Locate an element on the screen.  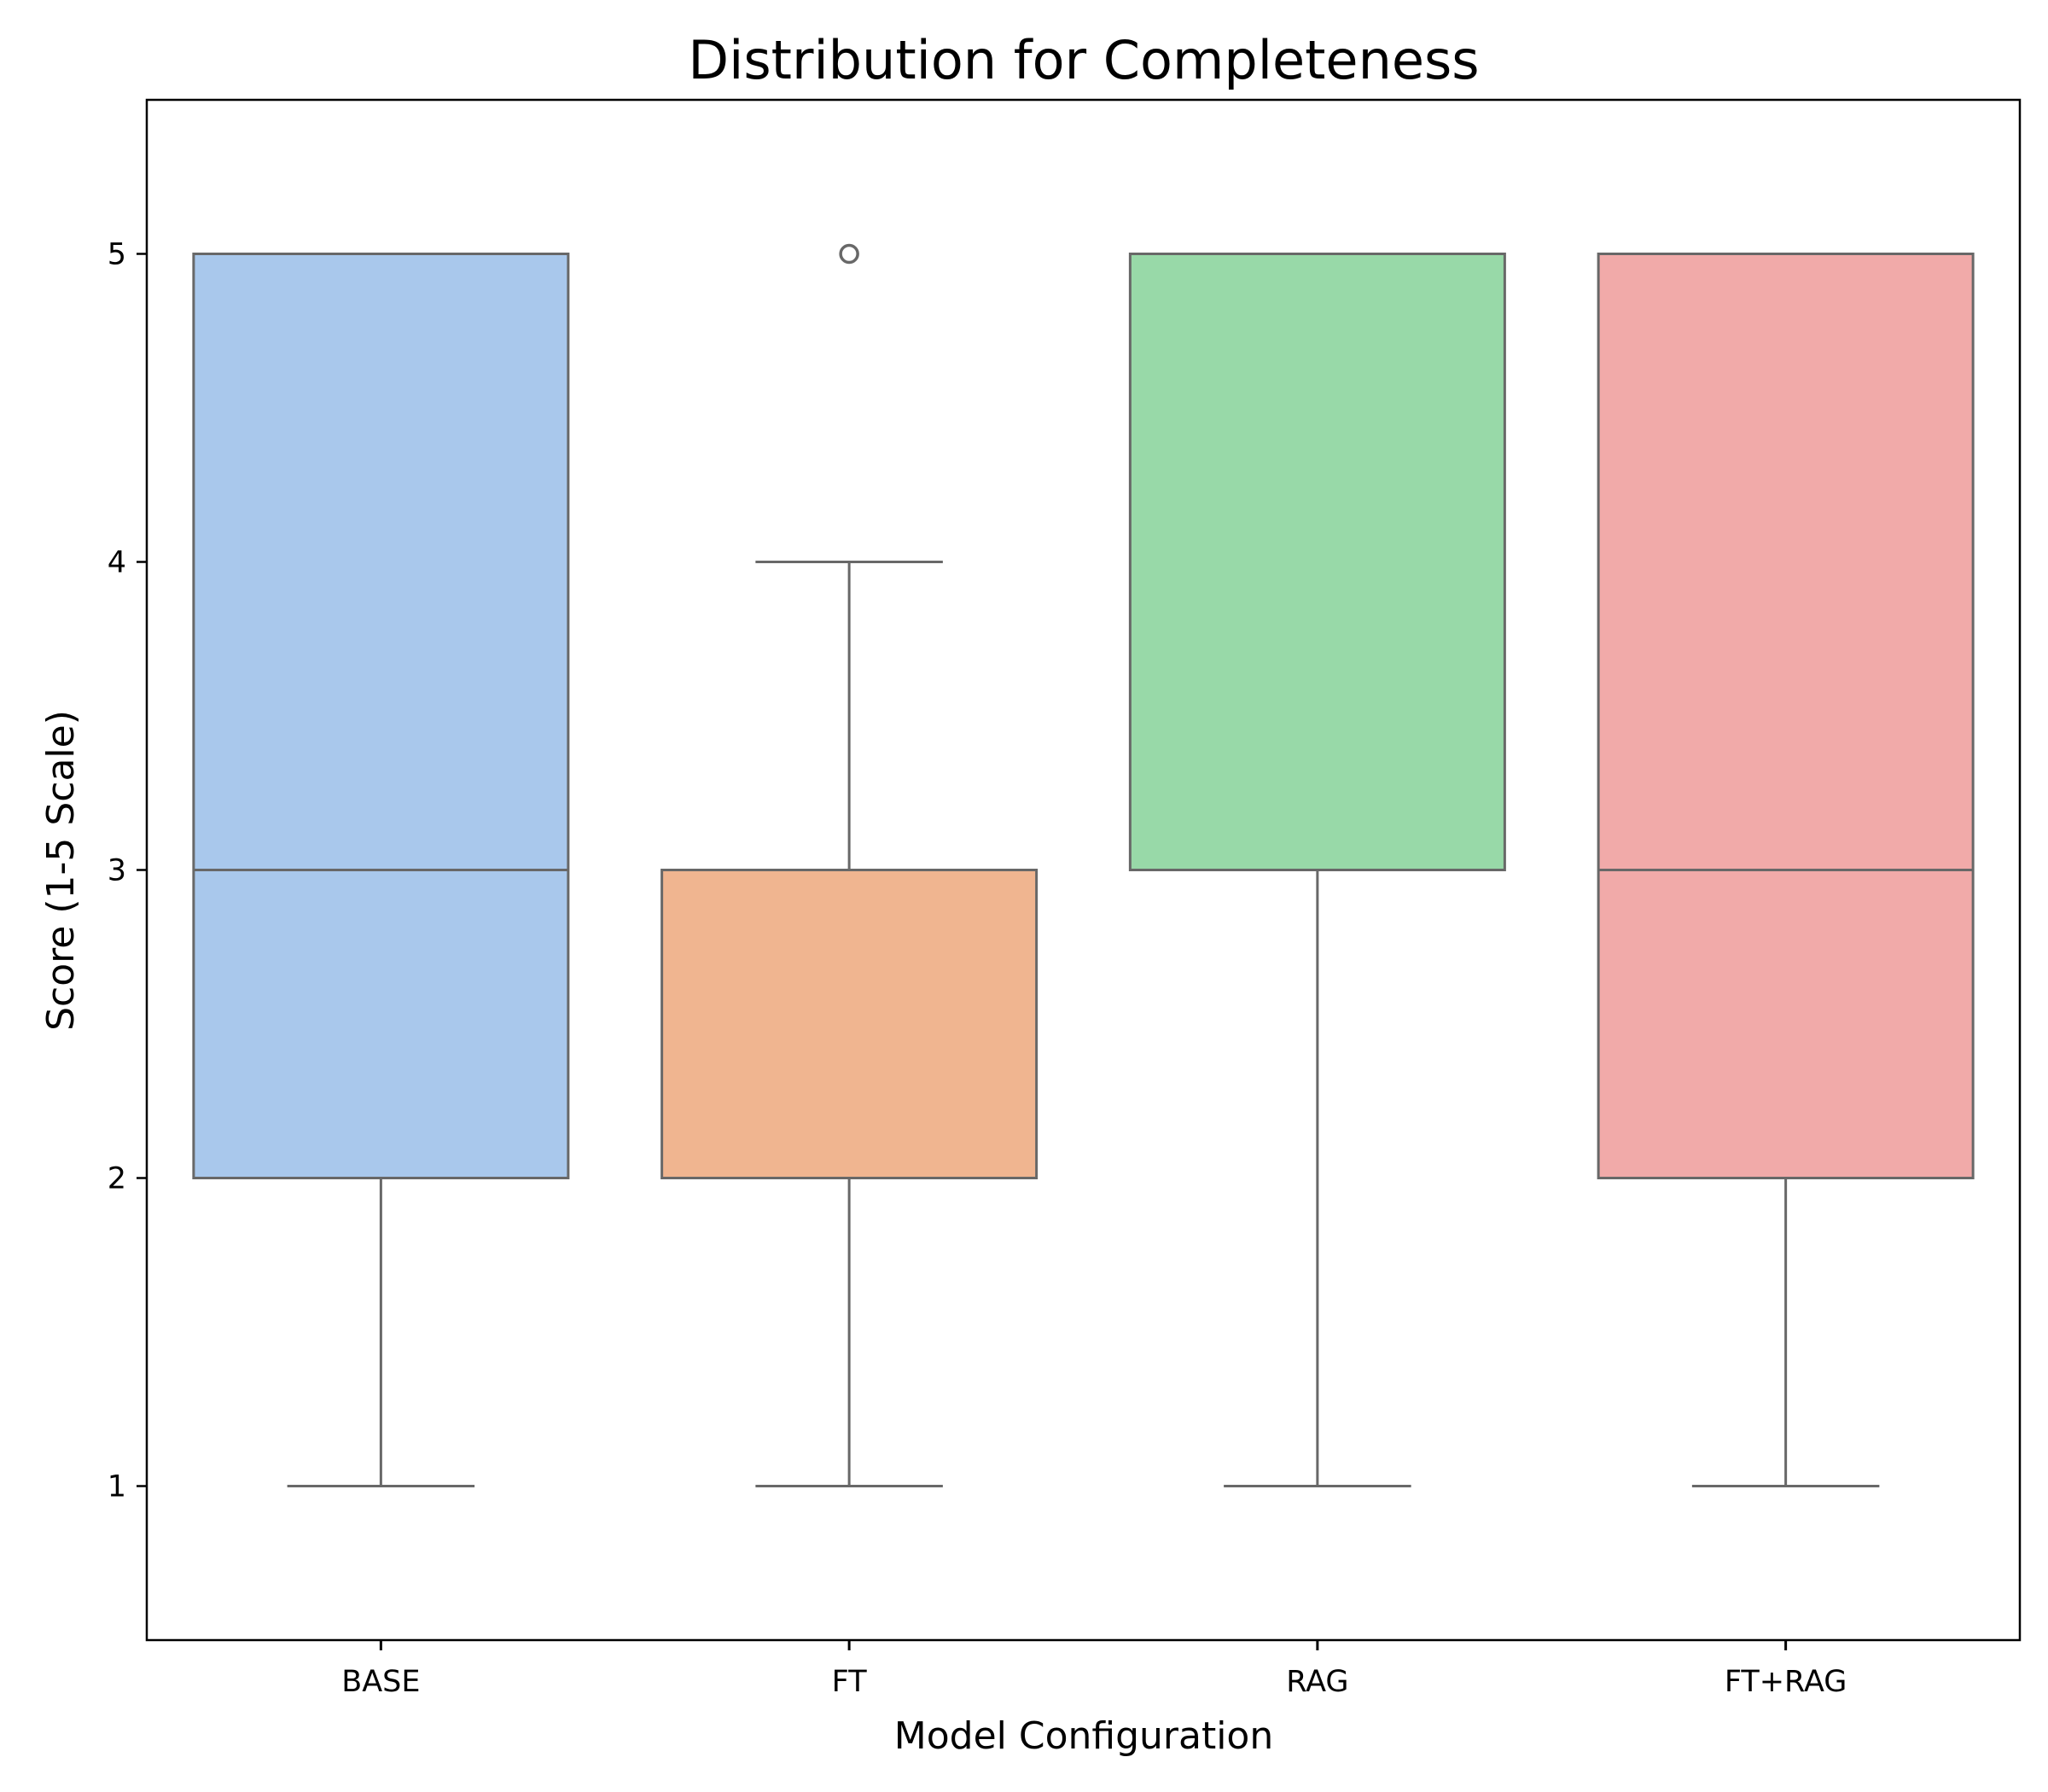
x-tick-label-base: BASE is located at coordinates (380, 1682).